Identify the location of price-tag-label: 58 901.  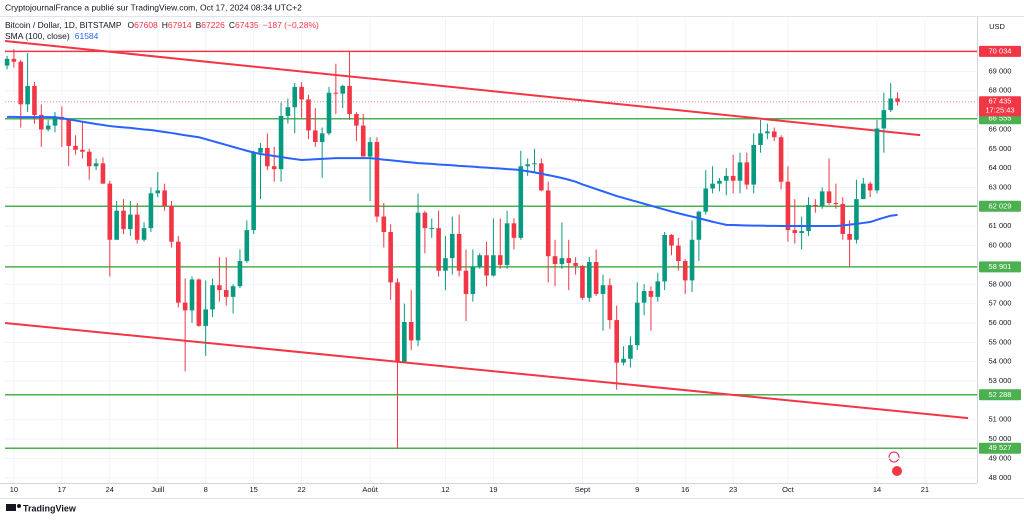
(1000, 266).